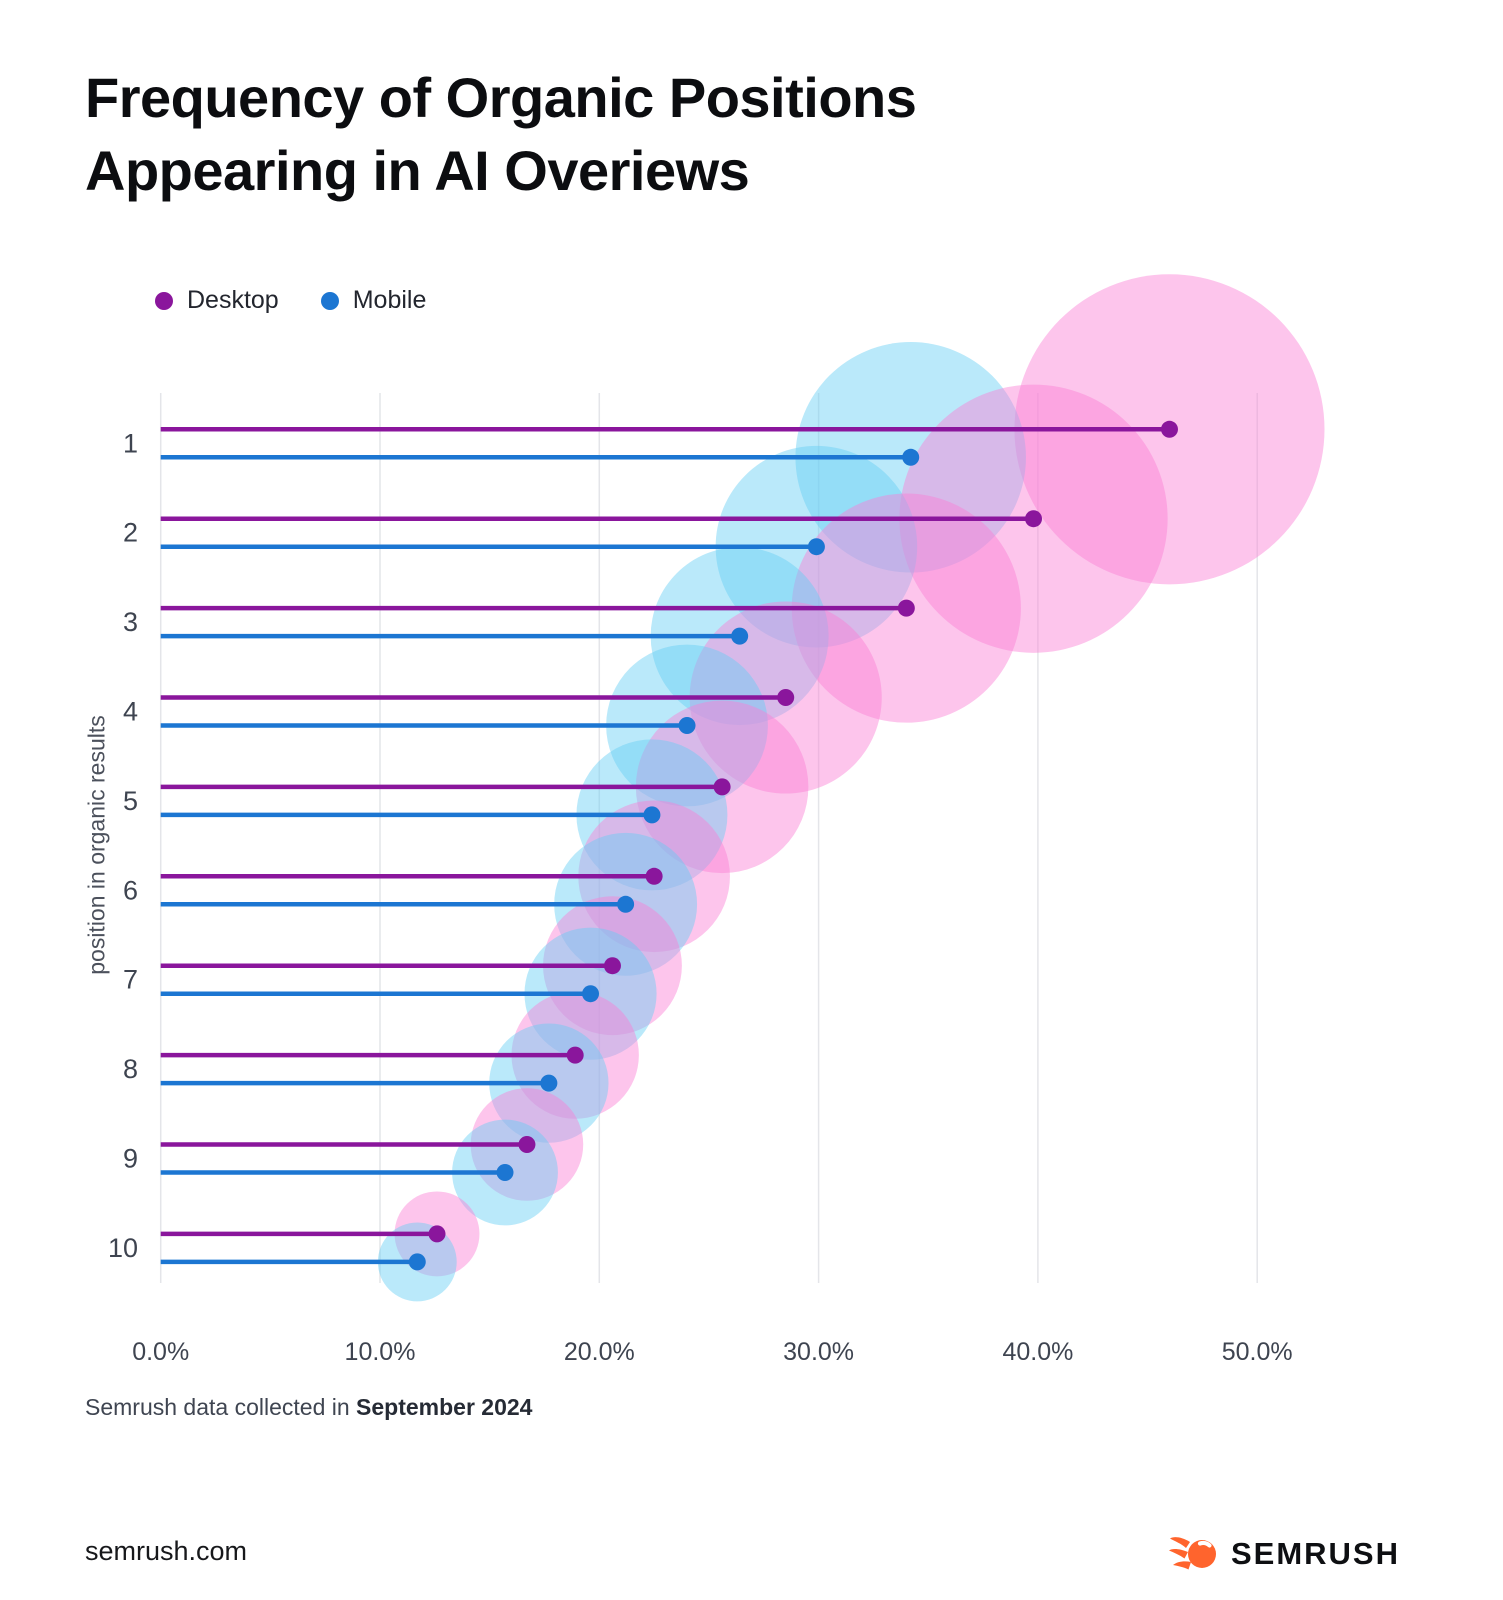 The width and height of the screenshot is (1503, 1600). Describe the element at coordinates (164, 300) in the screenshot. I see `desktop-legend-dot-icon` at that location.